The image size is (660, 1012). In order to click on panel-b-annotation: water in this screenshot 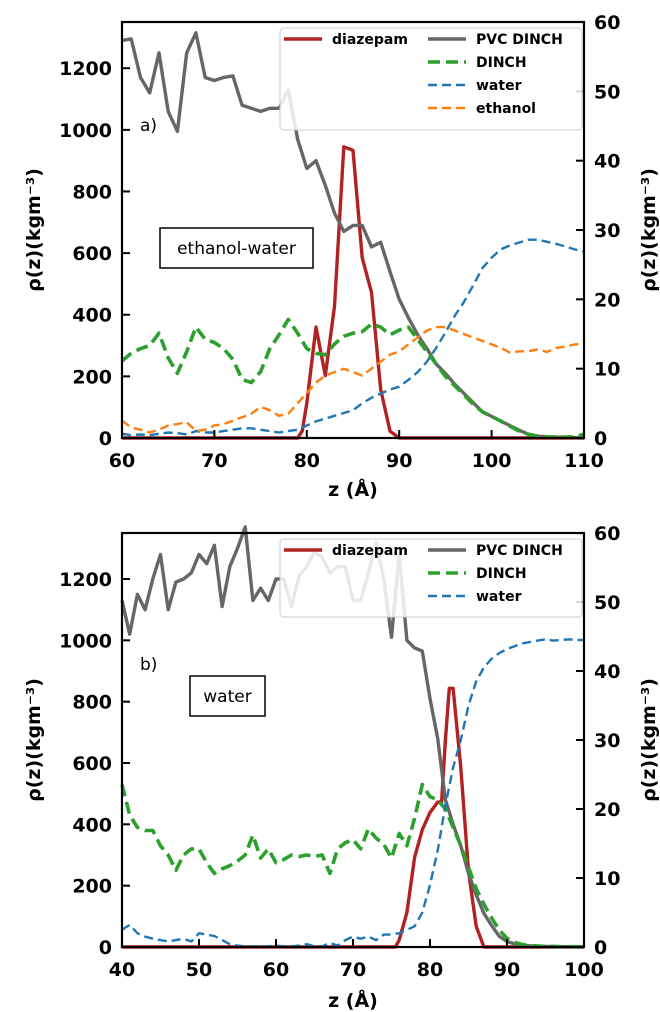, I will do `click(227, 697)`.